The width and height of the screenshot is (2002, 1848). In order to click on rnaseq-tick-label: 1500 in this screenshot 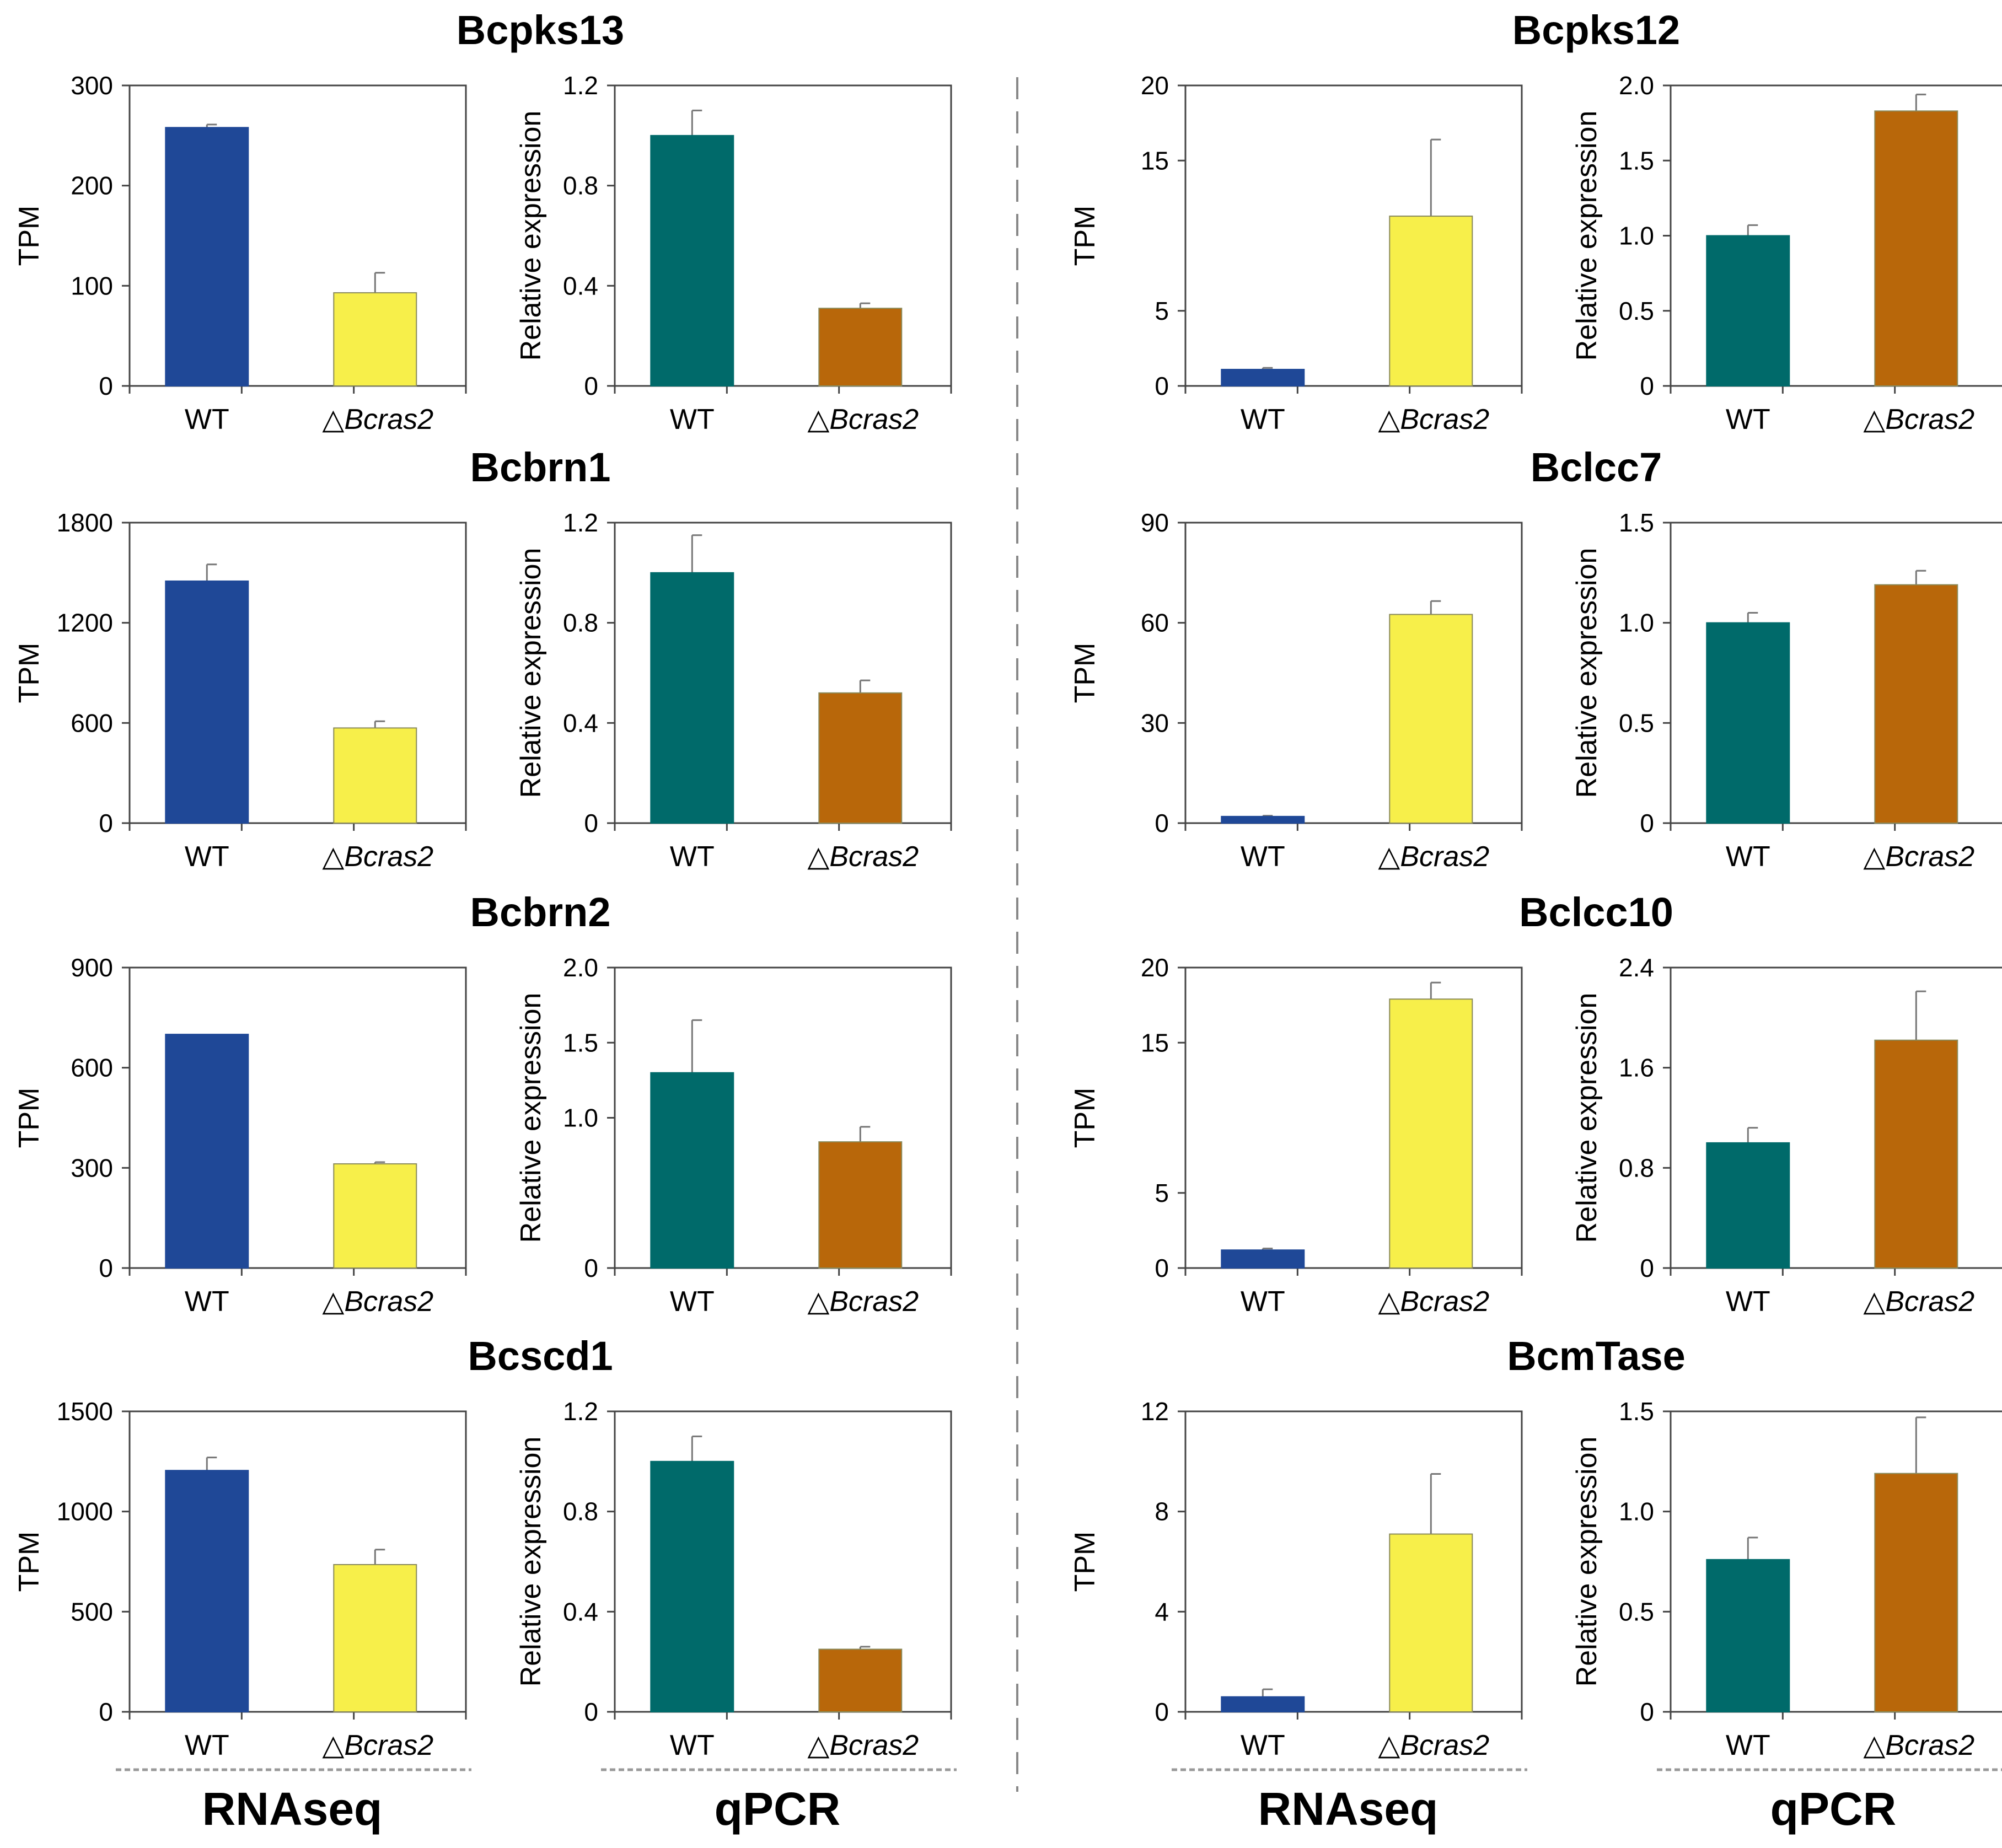, I will do `click(85, 1412)`.